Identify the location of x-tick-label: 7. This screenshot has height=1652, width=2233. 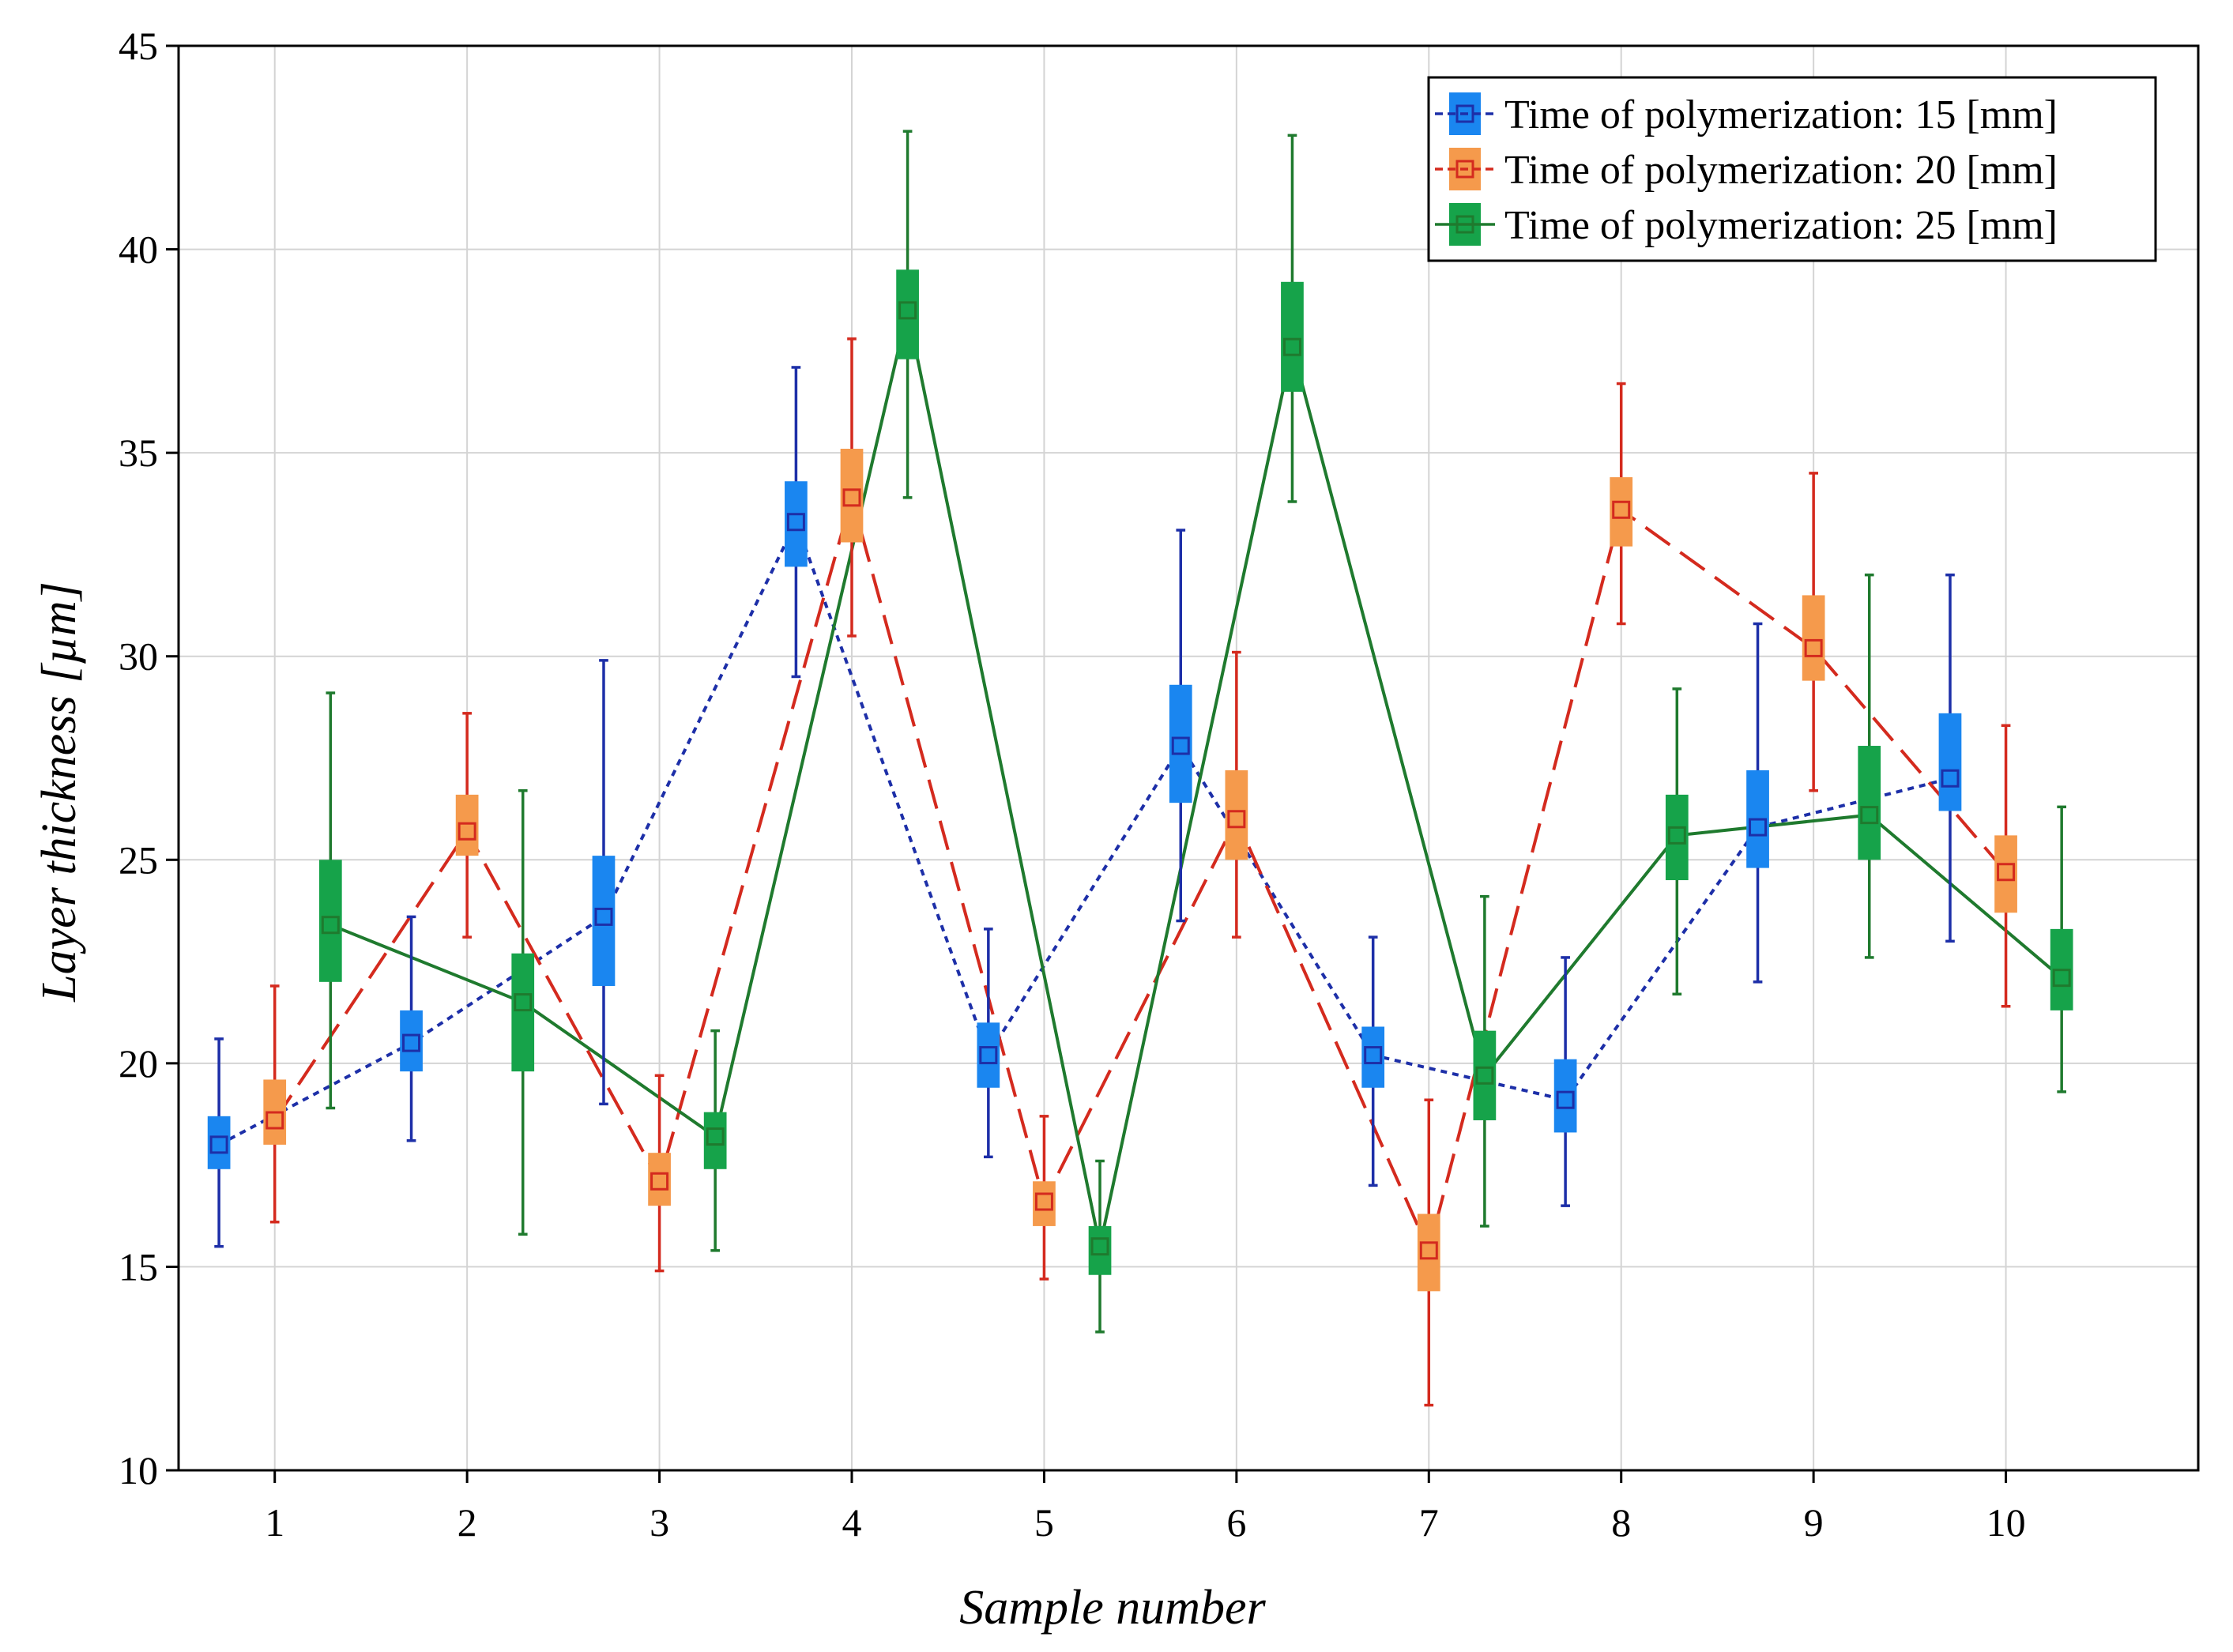
(1429, 1522).